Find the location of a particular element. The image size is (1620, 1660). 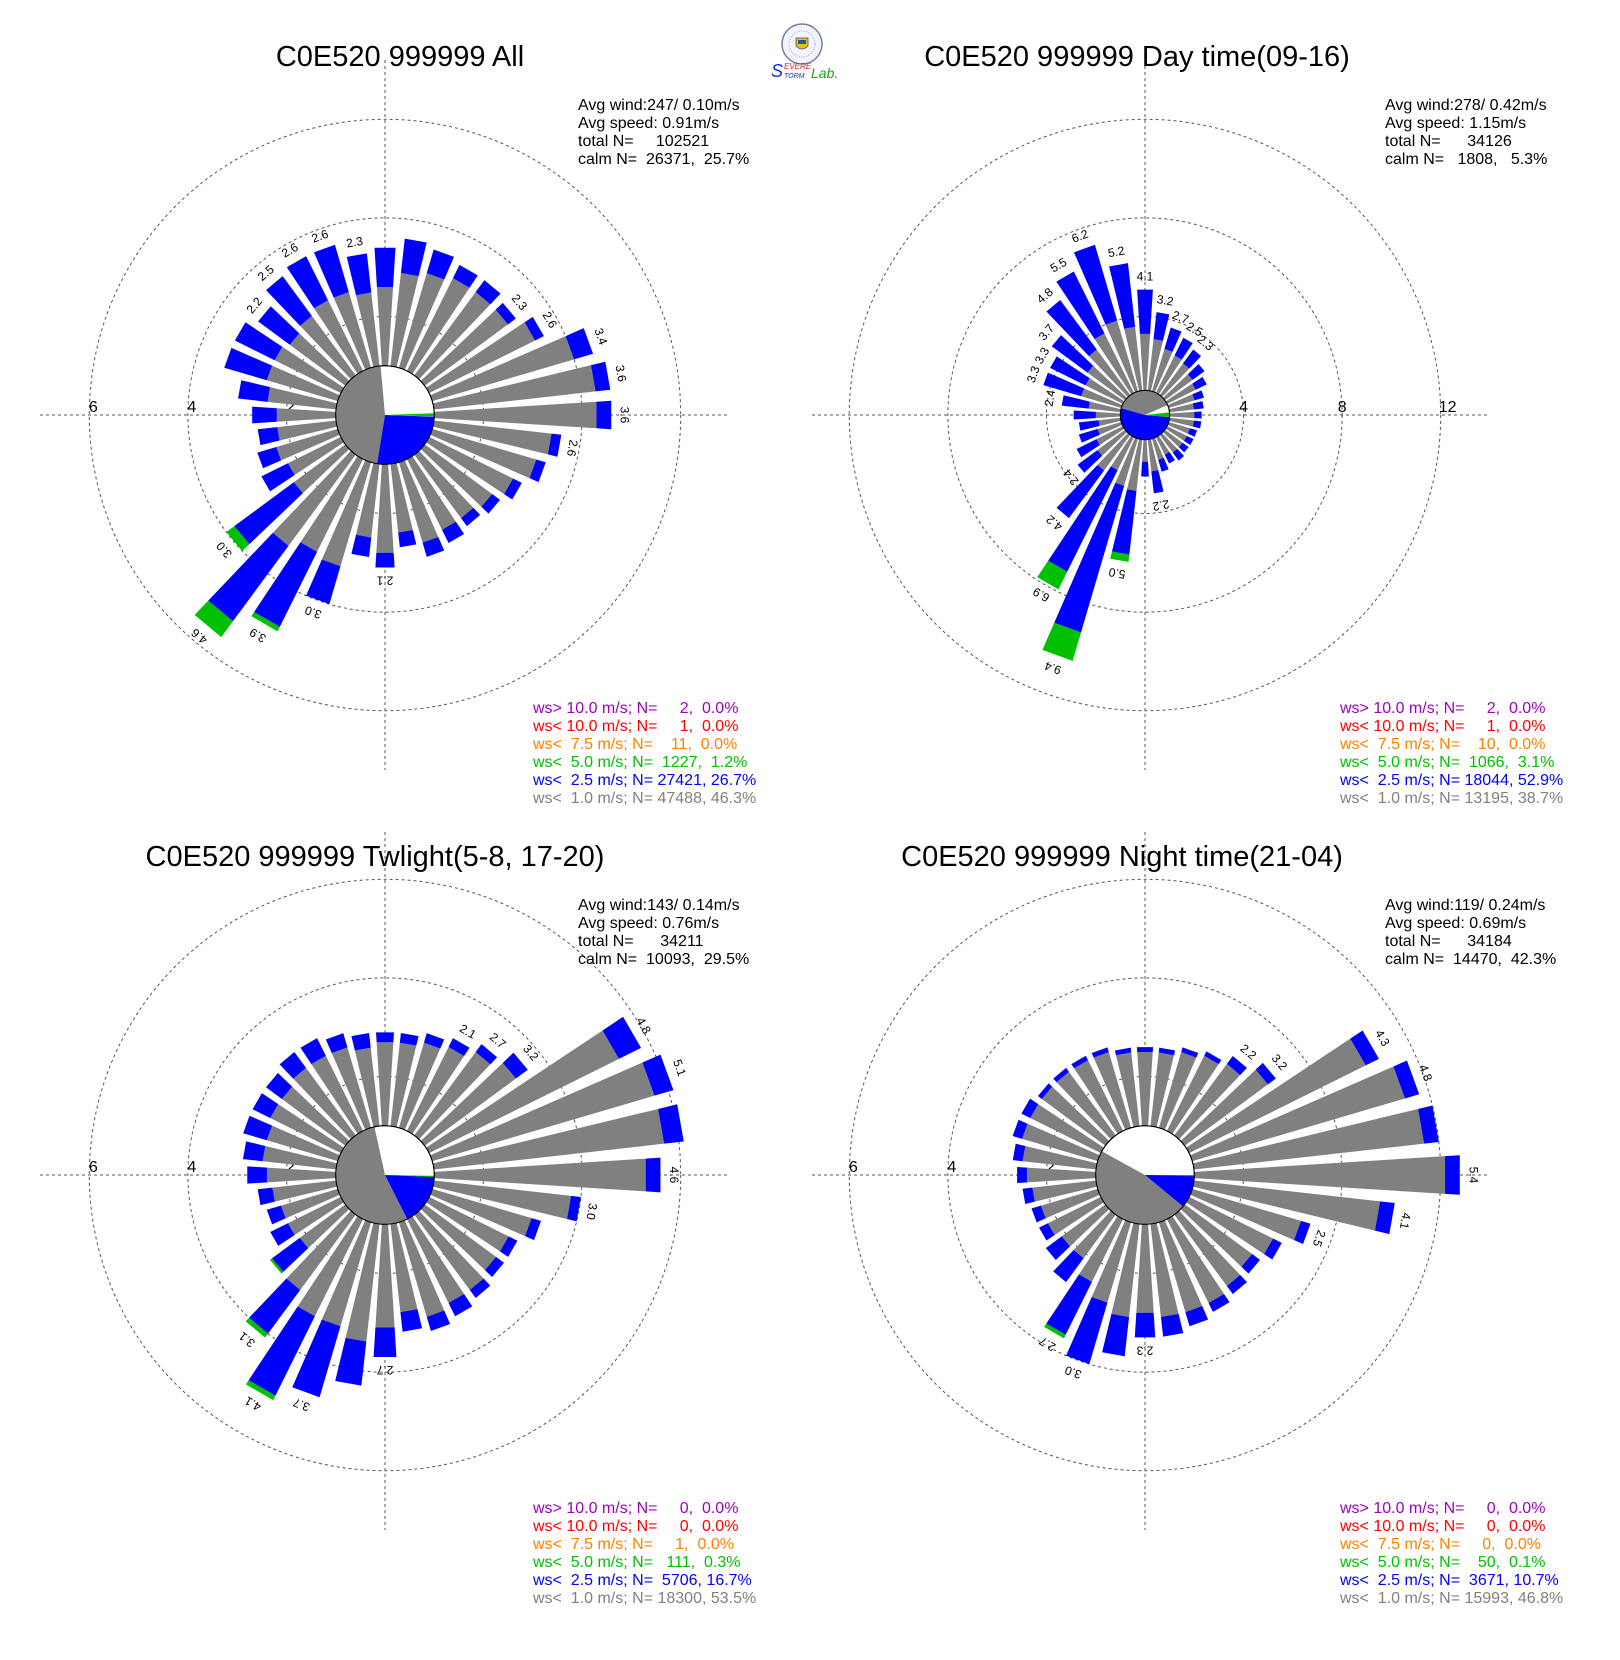

bar-label-210: 2.7 is located at coordinates (1047, 1344).